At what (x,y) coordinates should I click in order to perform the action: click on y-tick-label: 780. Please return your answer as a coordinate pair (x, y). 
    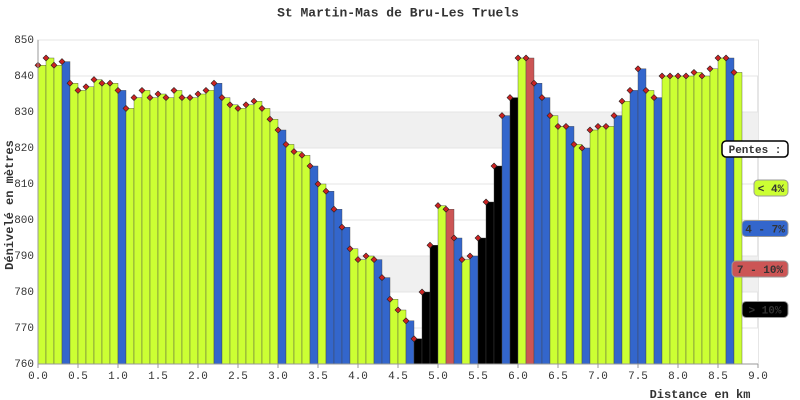
    Looking at the image, I should click on (24, 293).